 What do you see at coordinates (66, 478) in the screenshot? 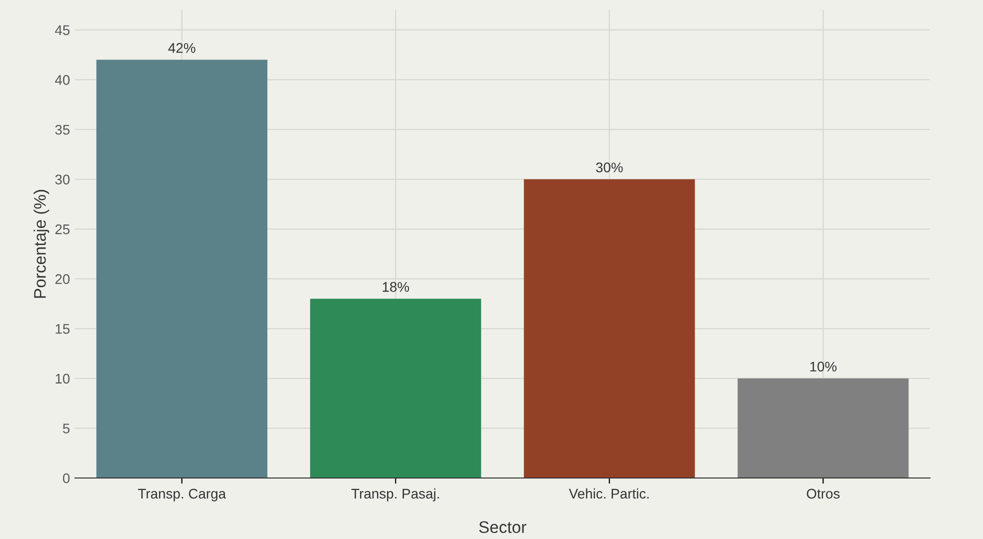
I see `y-tick-label: 0` at bounding box center [66, 478].